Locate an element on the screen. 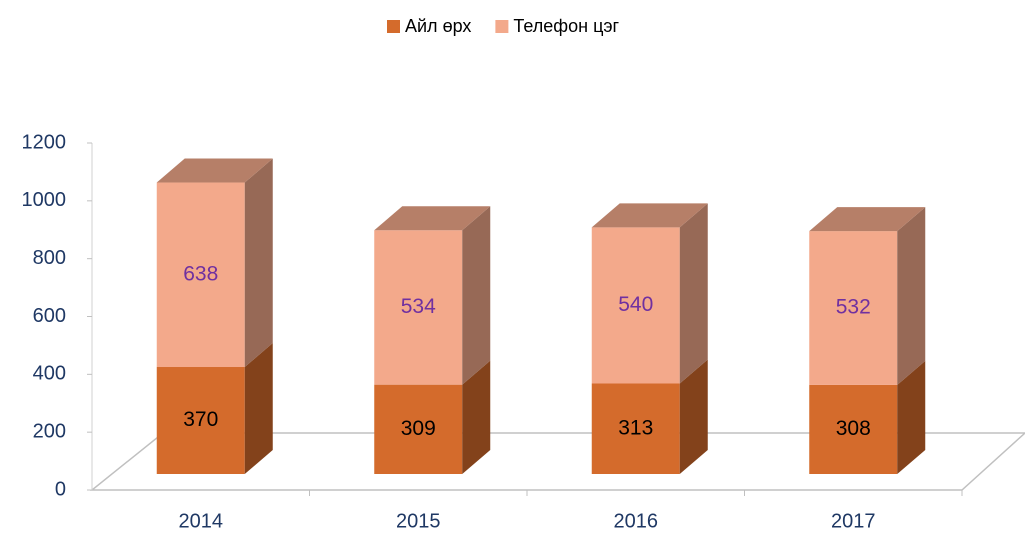  data-label: 313 is located at coordinates (635, 427).